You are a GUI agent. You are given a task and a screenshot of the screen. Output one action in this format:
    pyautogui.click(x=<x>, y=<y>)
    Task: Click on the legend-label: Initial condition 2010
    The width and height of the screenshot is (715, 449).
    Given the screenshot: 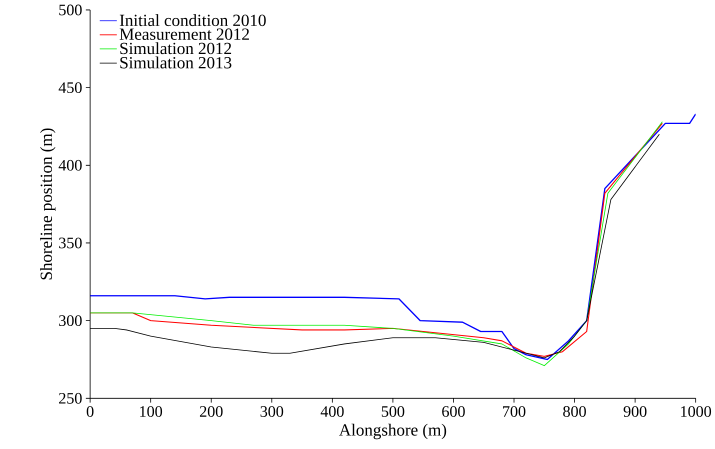 What is the action you would take?
    pyautogui.click(x=193, y=20)
    